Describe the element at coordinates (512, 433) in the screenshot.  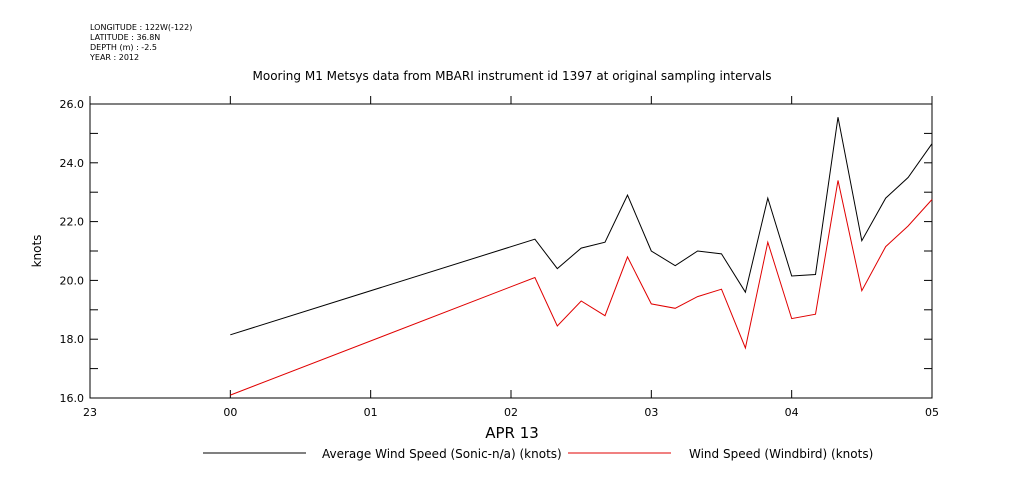
I see `x-axis-label: APR 13` at that location.